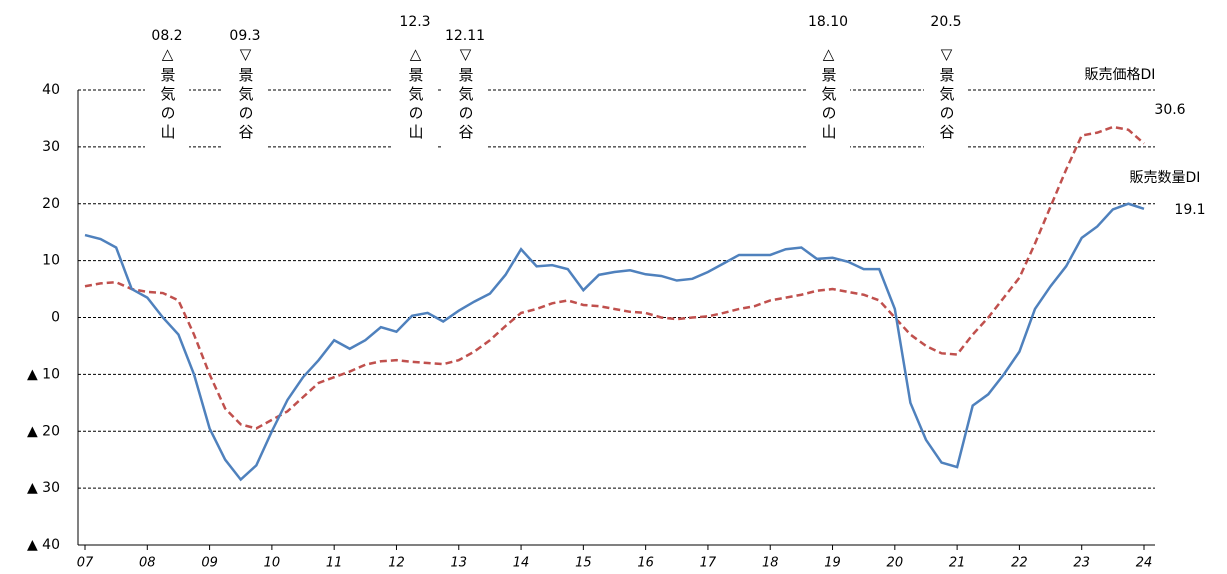 This screenshot has width=1227, height=574. What do you see at coordinates (43, 488) in the screenshot?
I see `y-tick-label: ▲ 30` at bounding box center [43, 488].